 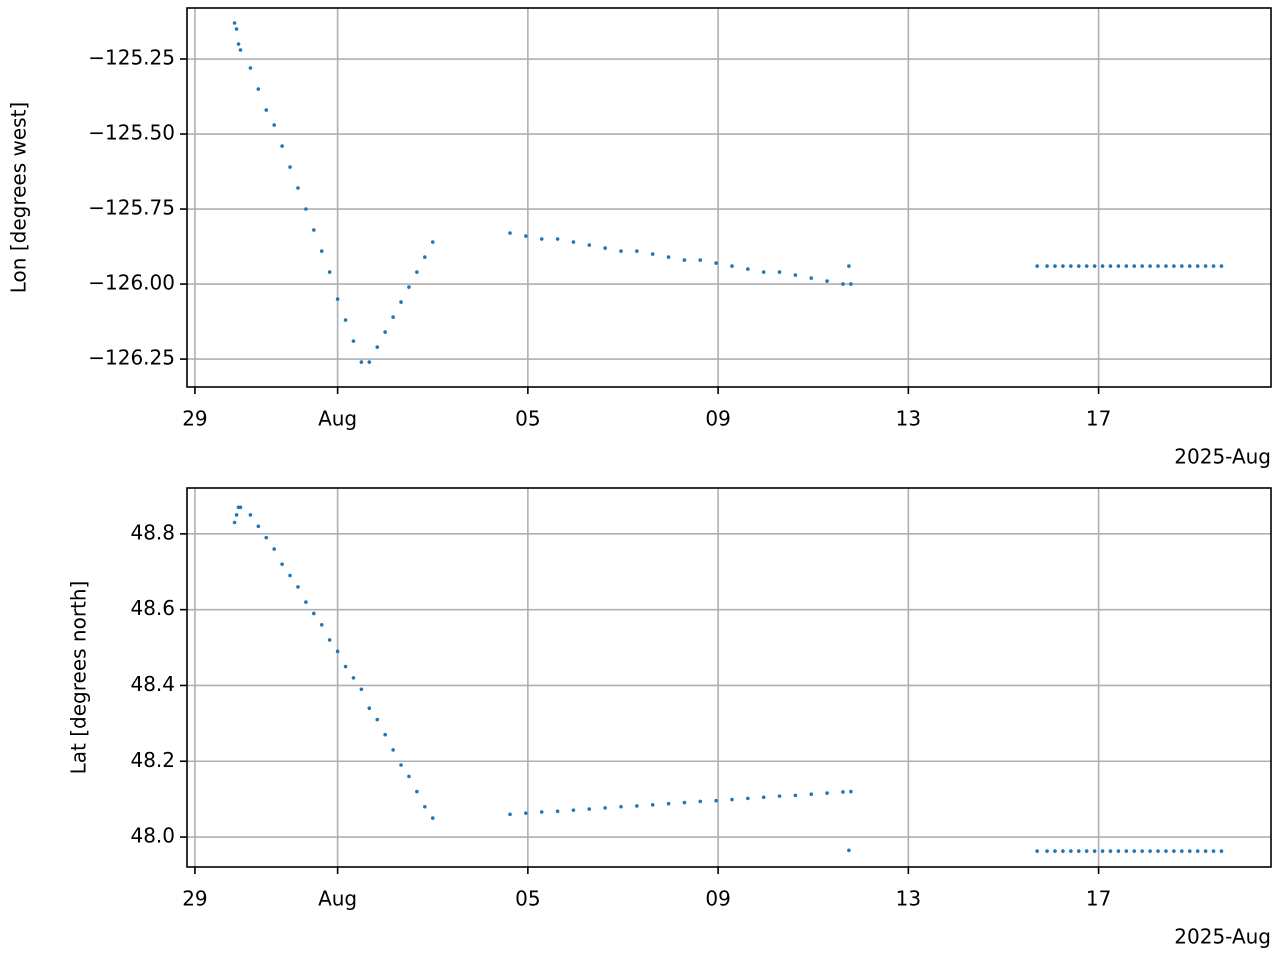 I want to click on x-tick-label: 05, so click(x=527, y=899).